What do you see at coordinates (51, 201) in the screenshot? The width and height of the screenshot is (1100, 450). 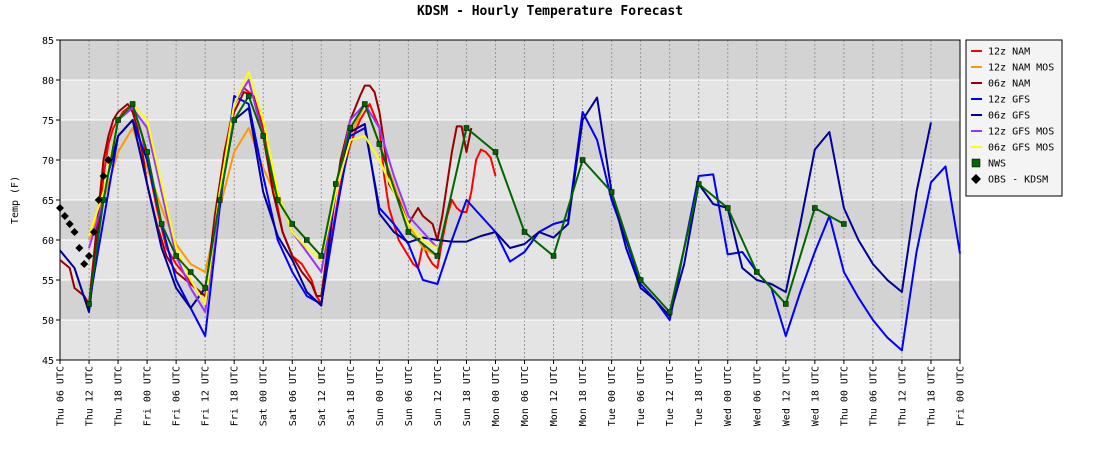 I see `y-axis-ticks: 45 50 55 60 65 70 75 80 85` at bounding box center [51, 201].